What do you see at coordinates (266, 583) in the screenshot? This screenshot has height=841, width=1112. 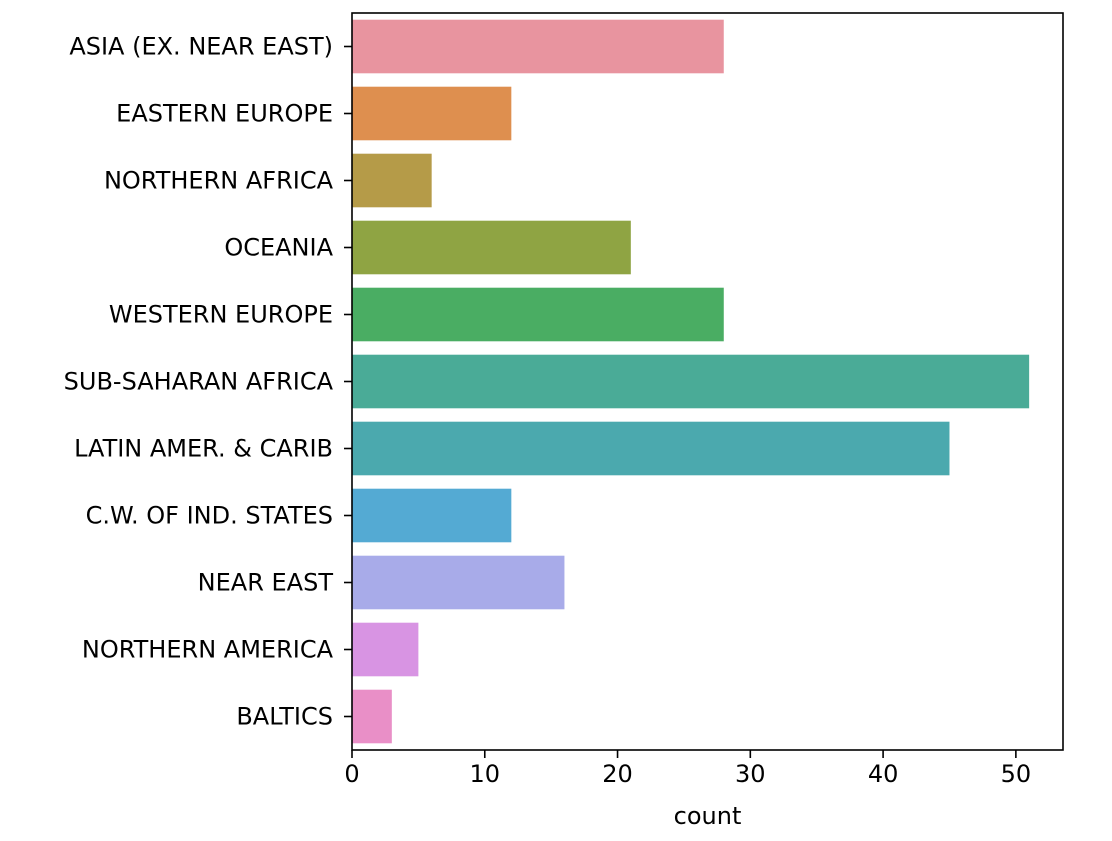 I see `y-tick-label: NEAR EAST` at bounding box center [266, 583].